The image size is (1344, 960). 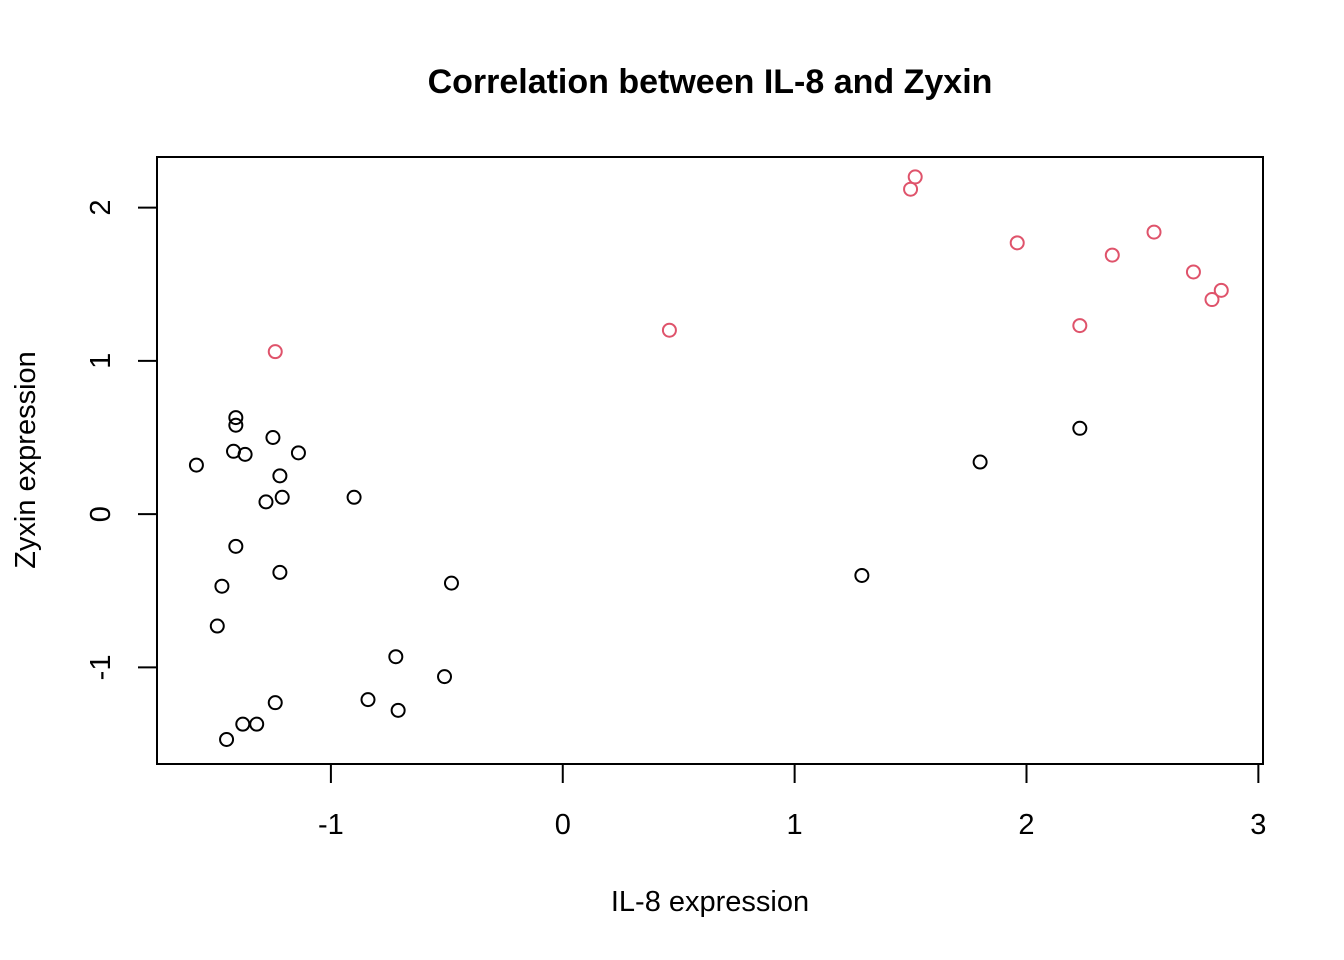 I want to click on y-tick-label: 1, so click(x=101, y=361).